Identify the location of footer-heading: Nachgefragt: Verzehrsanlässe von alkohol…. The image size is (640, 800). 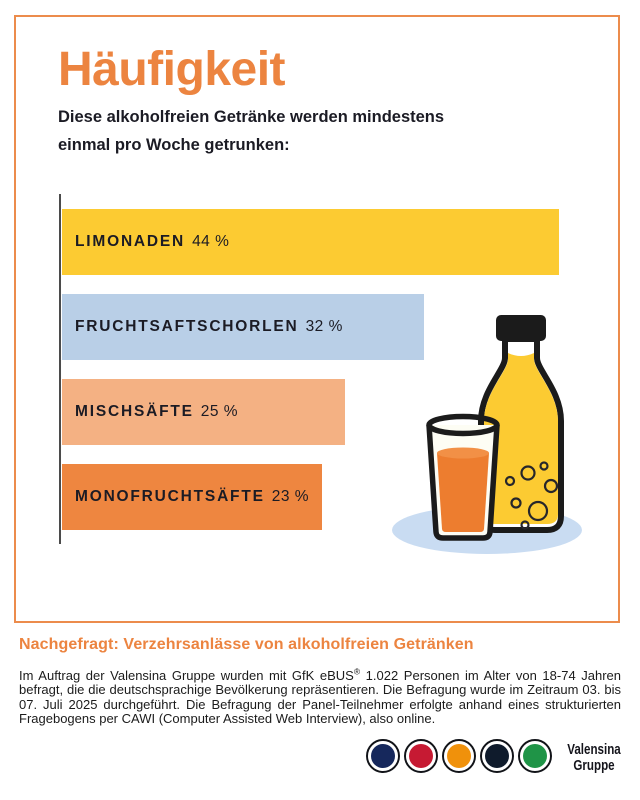
(246, 644).